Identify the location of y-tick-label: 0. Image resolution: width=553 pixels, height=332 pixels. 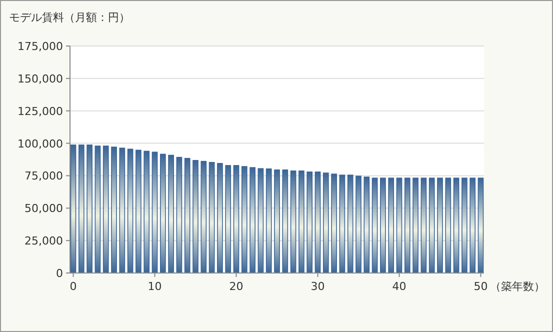
(59, 273).